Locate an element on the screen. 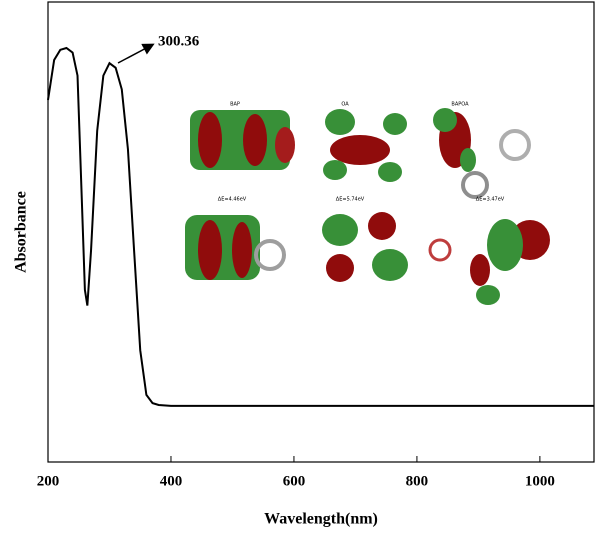 The height and width of the screenshot is (538, 595). inset-label: ΔE=3.47eV is located at coordinates (490, 200).